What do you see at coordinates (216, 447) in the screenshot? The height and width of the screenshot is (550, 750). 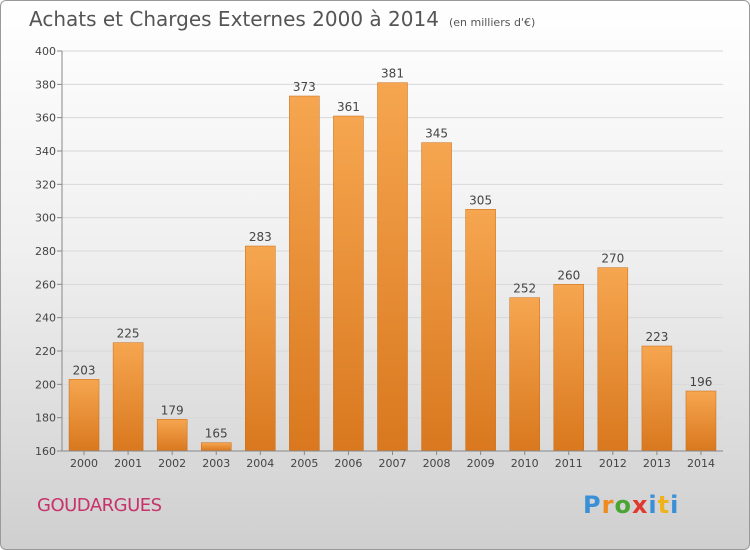 I see `bar-2003` at bounding box center [216, 447].